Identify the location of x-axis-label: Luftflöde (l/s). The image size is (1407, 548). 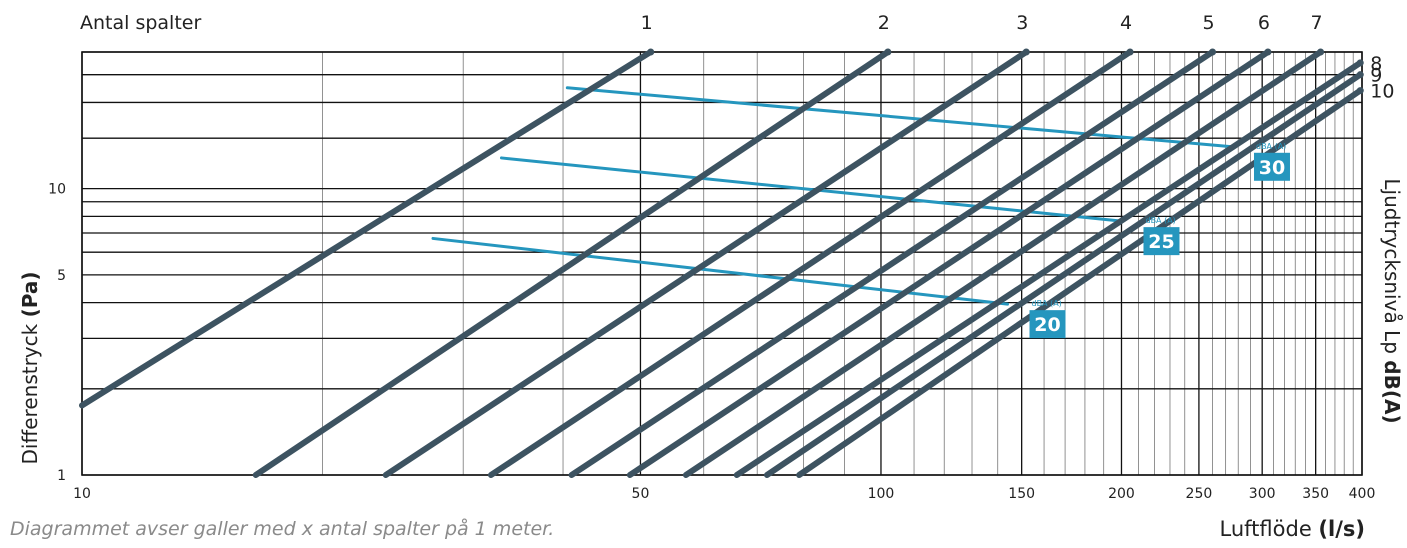
(1292, 529).